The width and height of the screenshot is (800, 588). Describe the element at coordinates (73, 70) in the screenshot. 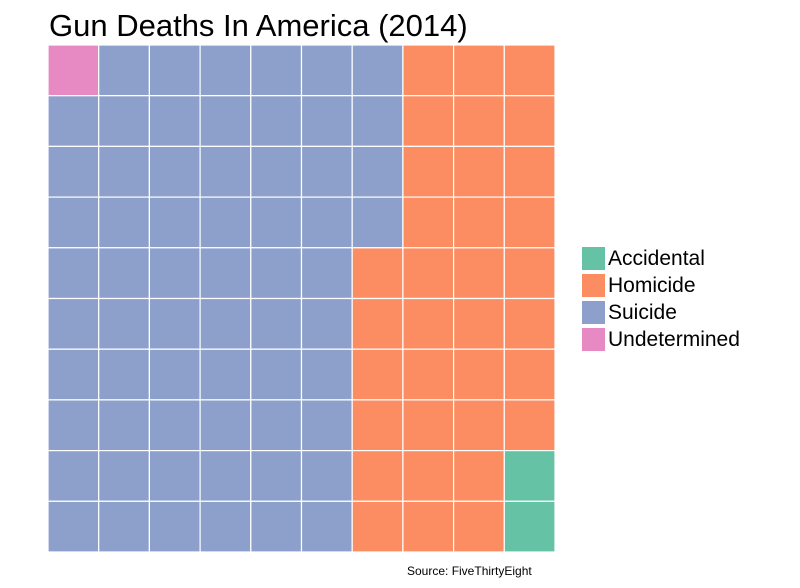

I see `waffle-cell-undetermined` at that location.